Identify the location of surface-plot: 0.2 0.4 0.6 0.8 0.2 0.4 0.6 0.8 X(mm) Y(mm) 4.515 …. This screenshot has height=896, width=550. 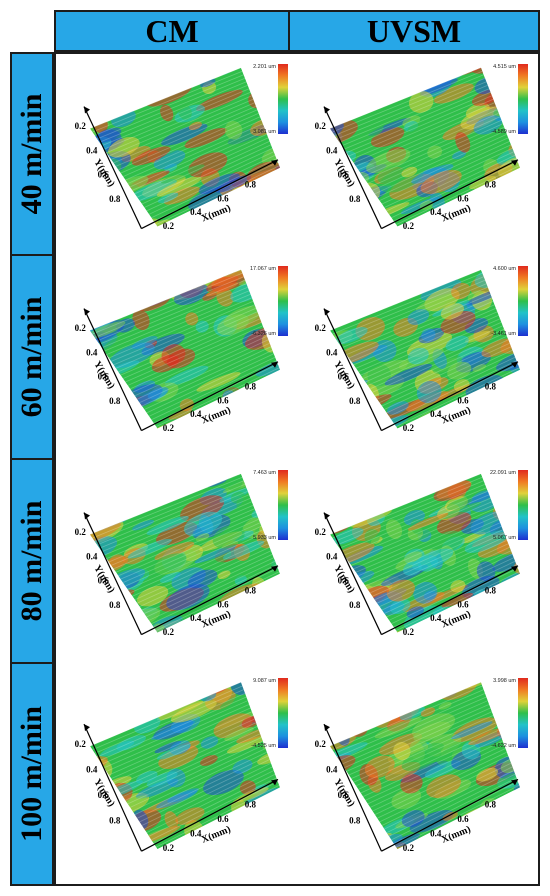
(421, 147).